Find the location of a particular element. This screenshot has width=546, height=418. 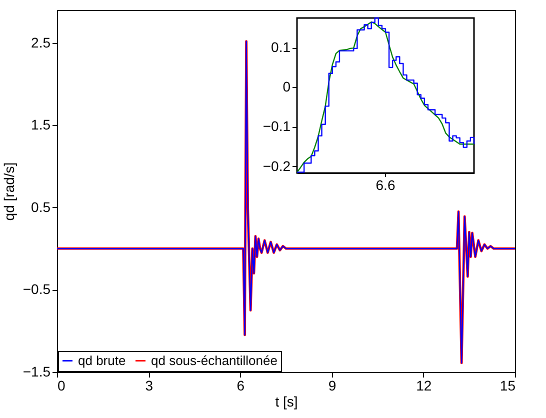

y-tick-label: −0.1 is located at coordinates (276, 126).